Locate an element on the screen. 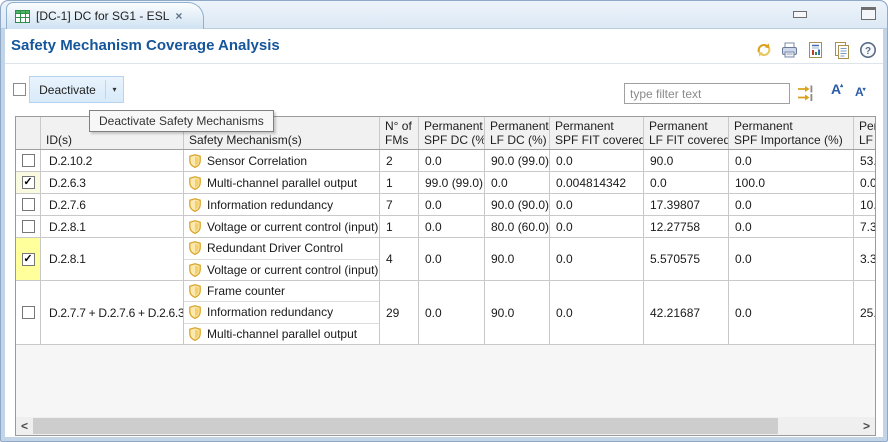  copy-icon is located at coordinates (841, 49).